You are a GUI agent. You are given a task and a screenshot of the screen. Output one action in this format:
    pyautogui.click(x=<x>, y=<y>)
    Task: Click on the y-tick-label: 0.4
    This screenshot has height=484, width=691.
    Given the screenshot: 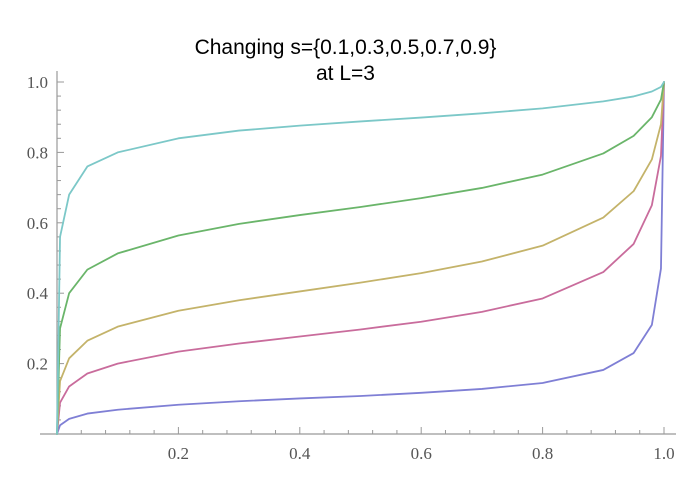 What is the action you would take?
    pyautogui.click(x=38, y=293)
    